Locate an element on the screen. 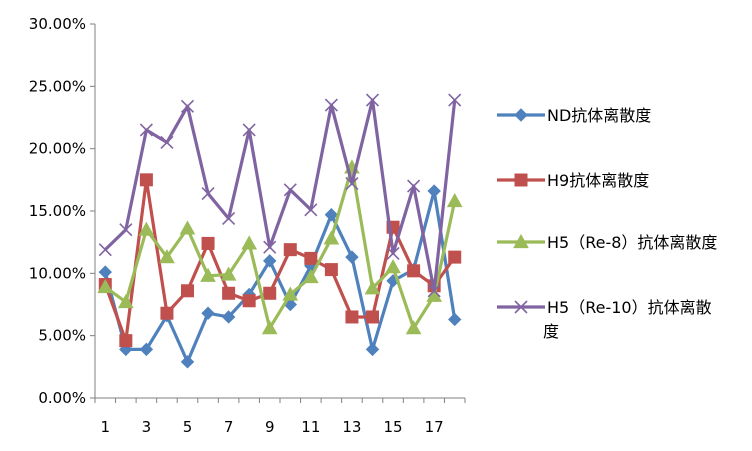 This screenshot has height=451, width=752. y-tick-label: 25.00% is located at coordinates (57, 86).